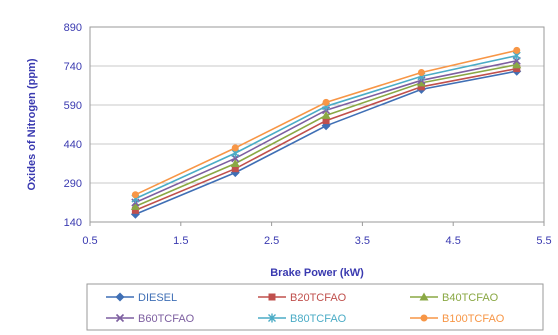 The height and width of the screenshot is (335, 558). Describe the element at coordinates (317, 234) in the screenshot. I see `x-tick-labels: 0.5 1.5 2.5 3.5 4.5 5.5` at that location.